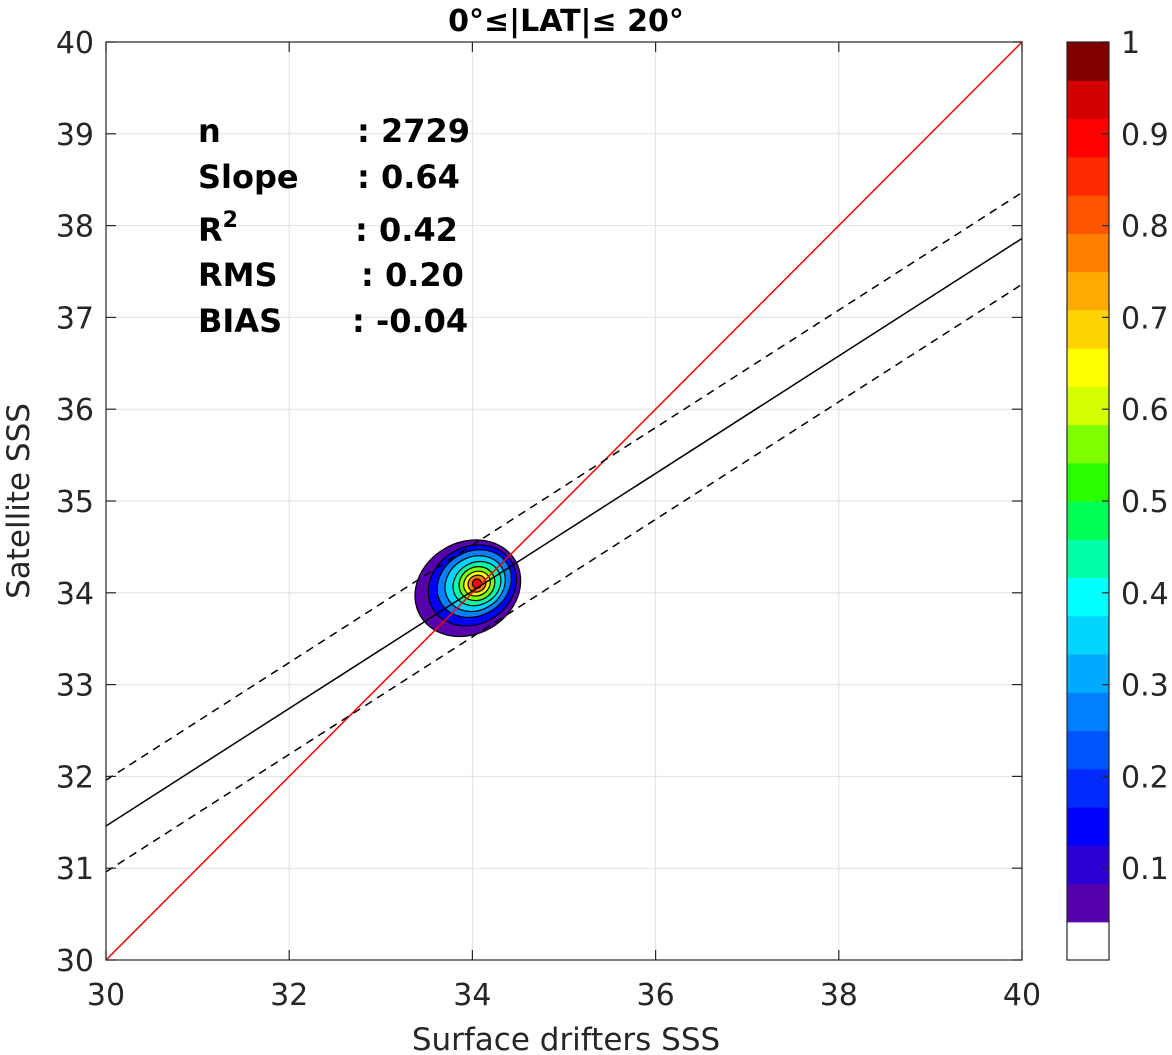  What do you see at coordinates (75, 594) in the screenshot?
I see `y-tick-label: 34` at bounding box center [75, 594].